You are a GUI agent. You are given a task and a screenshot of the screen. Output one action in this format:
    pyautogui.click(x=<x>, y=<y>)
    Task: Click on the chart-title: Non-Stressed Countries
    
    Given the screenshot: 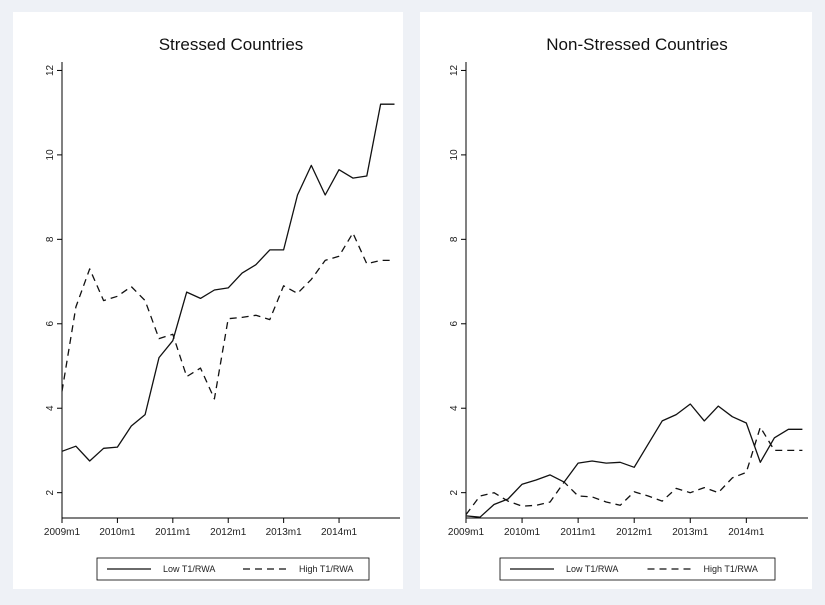 What is the action you would take?
    pyautogui.click(x=636, y=44)
    